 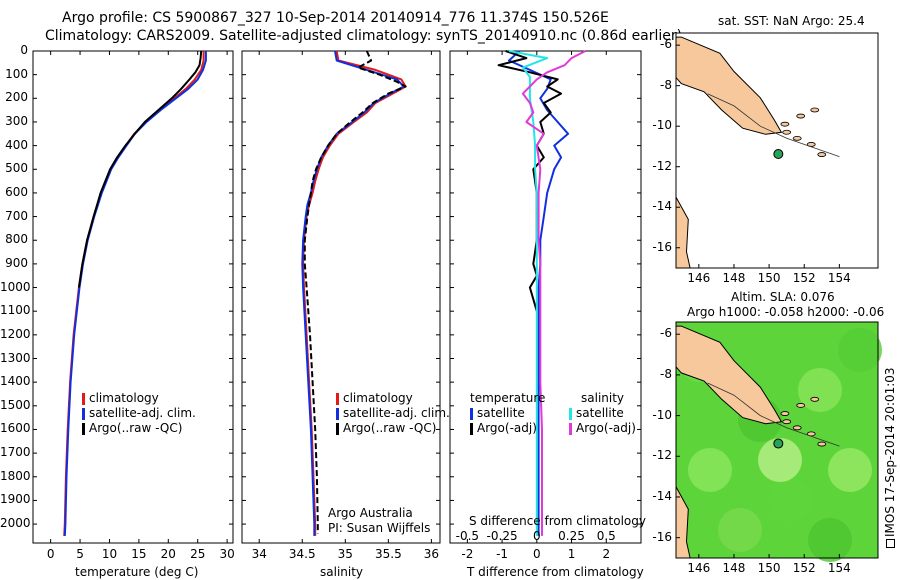 What do you see at coordinates (508, 398) in the screenshot?
I see `legend-temperature-title: temperature` at bounding box center [508, 398].